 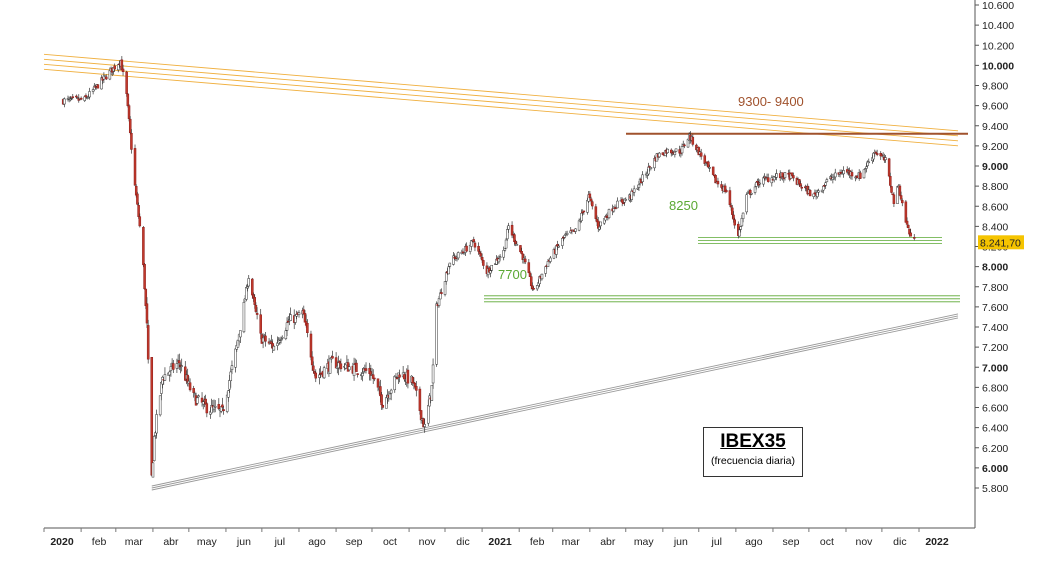 What do you see at coordinates (995, 127) in the screenshot?
I see `y-tick-label: 9.400` at bounding box center [995, 127].